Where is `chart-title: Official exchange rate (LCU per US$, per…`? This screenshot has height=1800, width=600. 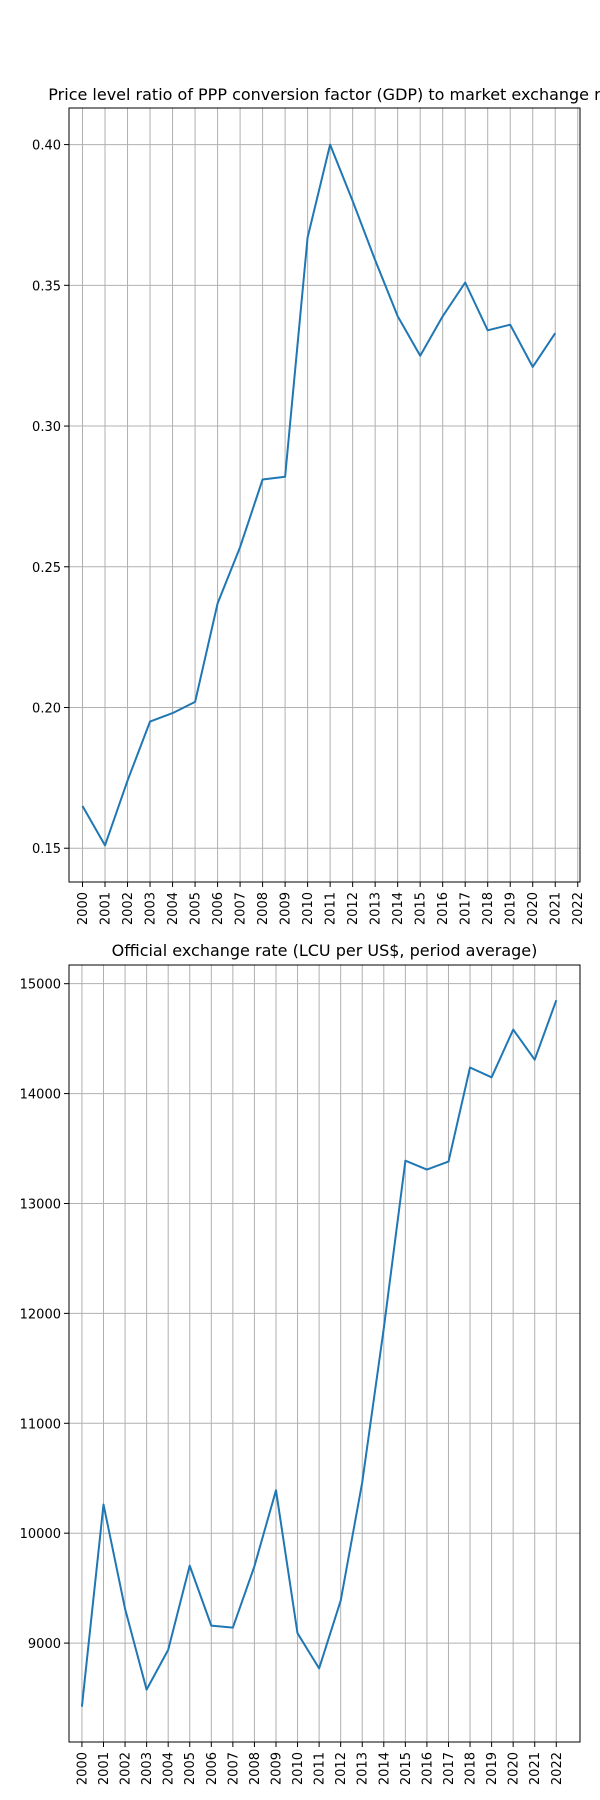 chart-title: Official exchange rate (LCU per US$, per… is located at coordinates (325, 950).